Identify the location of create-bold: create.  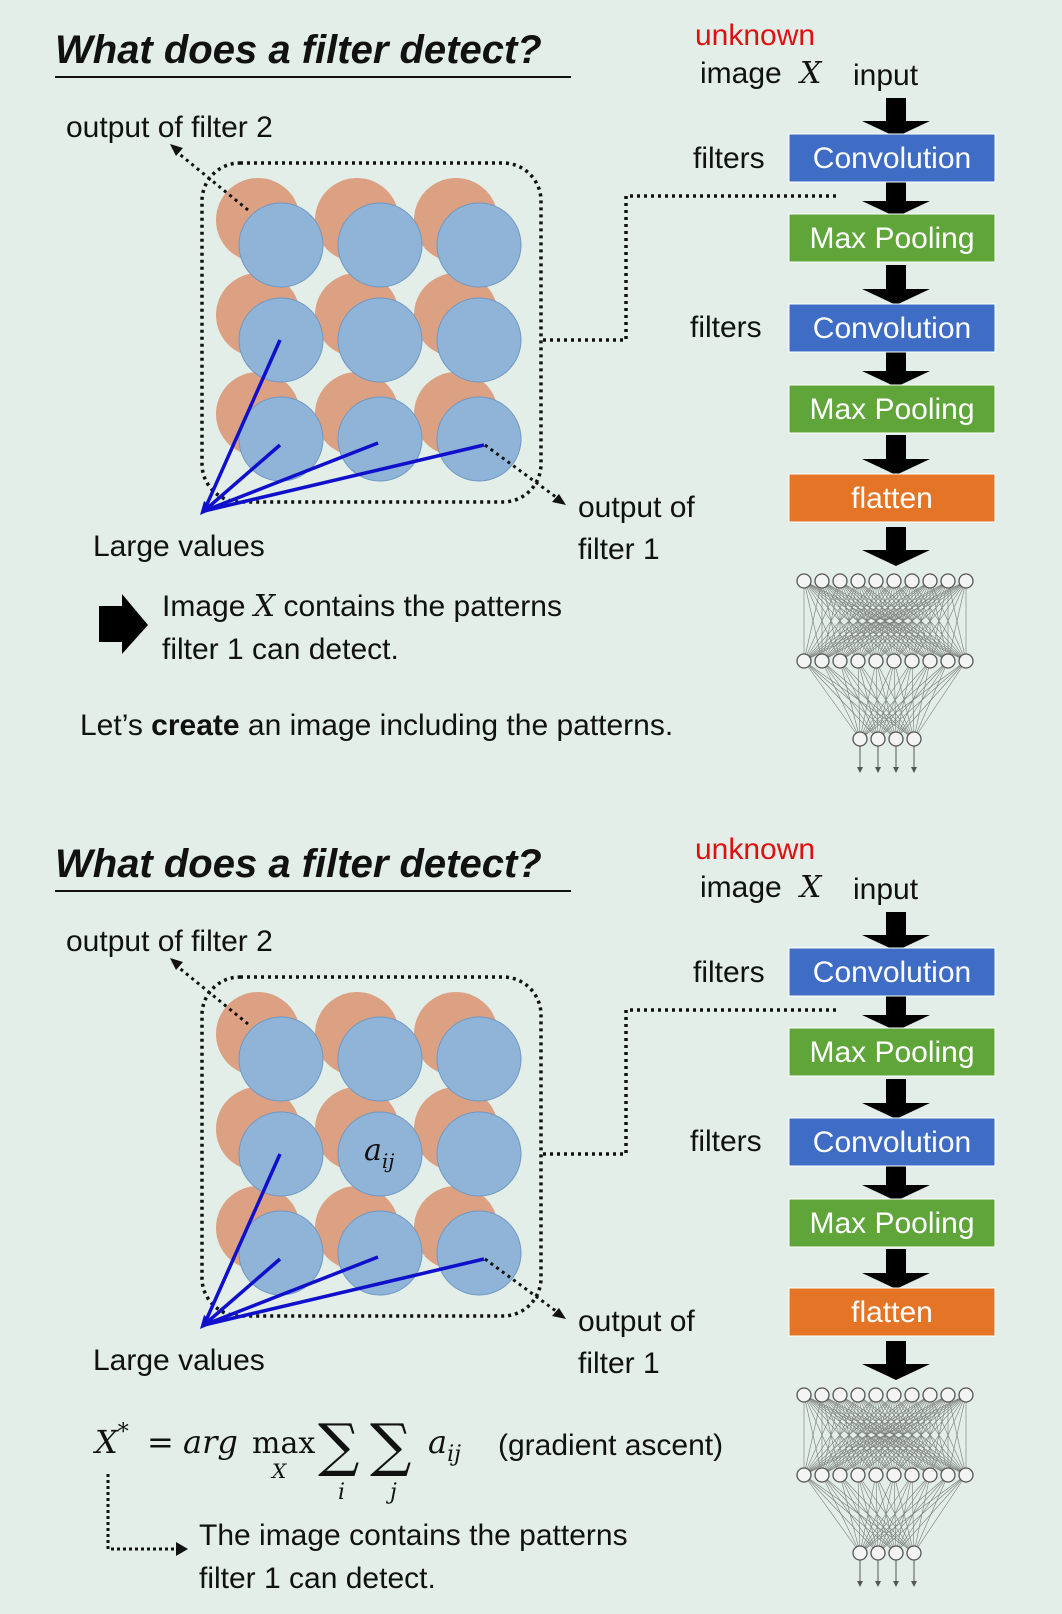
(195, 725).